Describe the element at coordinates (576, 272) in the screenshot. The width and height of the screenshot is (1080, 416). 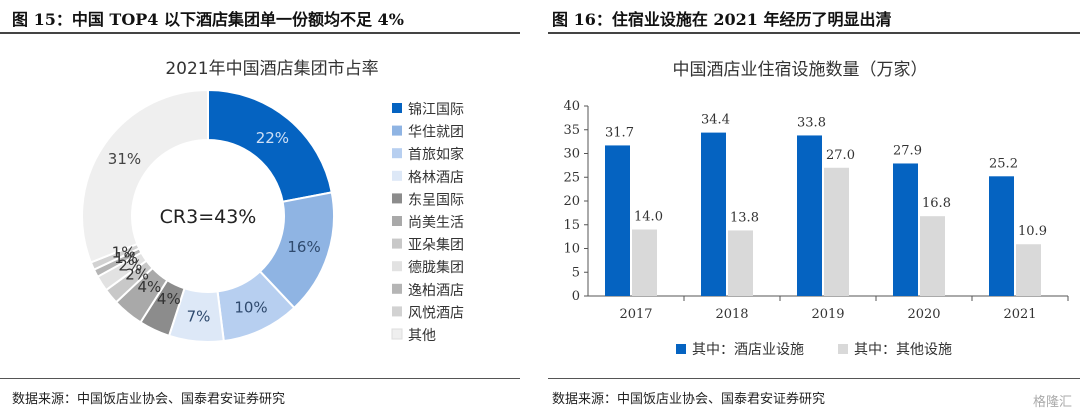
I see `y-tick-label: 5` at that location.